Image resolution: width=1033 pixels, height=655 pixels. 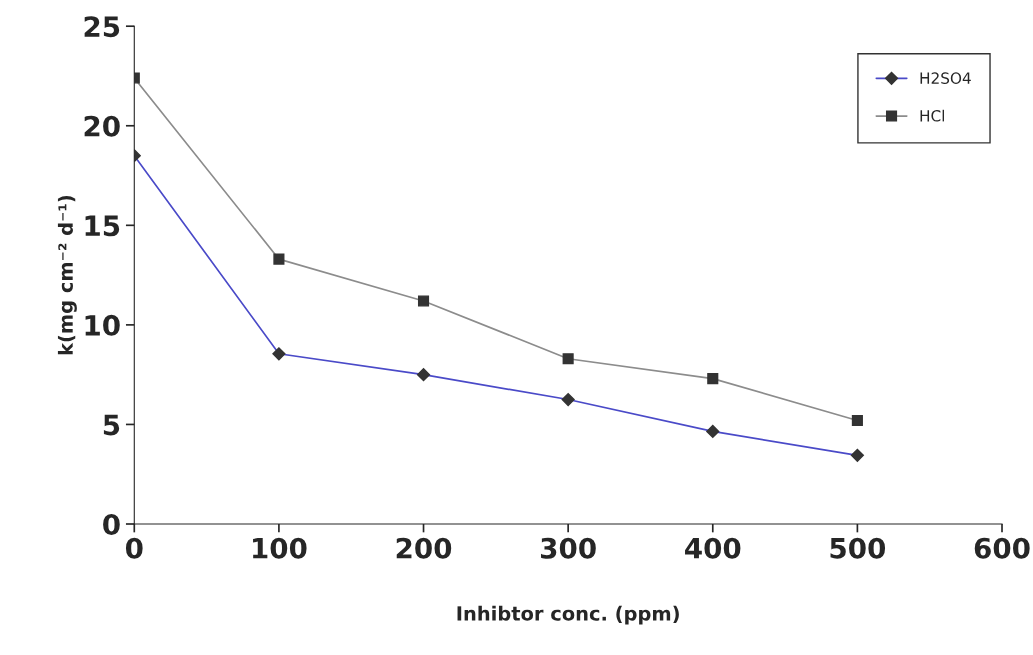 What do you see at coordinates (713, 548) in the screenshot?
I see `x-tick-label: 400` at bounding box center [713, 548].